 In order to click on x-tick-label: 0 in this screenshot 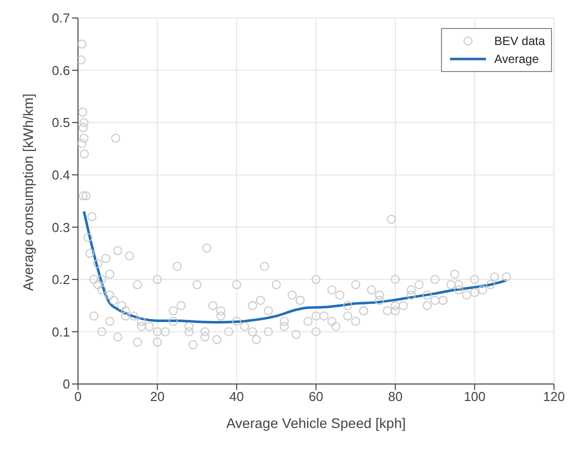, I will do `click(78, 396)`.